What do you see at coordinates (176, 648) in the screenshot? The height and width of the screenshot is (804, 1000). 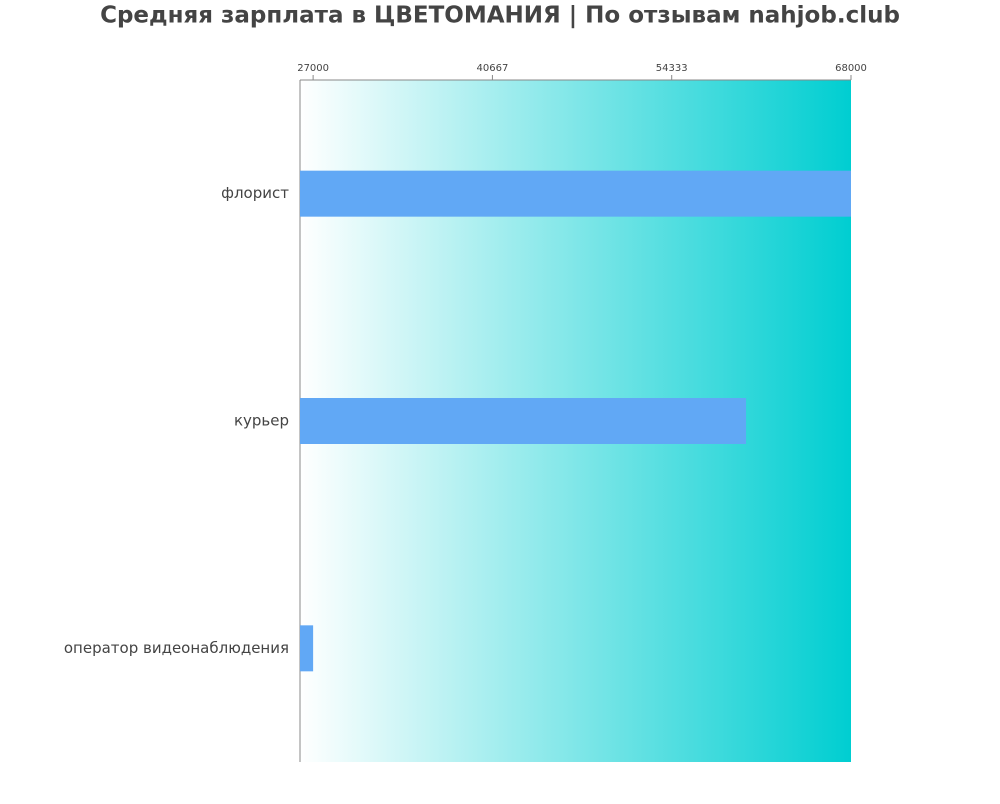 I see `y-tick-label: оператор видеонаблюдения` at bounding box center [176, 648].